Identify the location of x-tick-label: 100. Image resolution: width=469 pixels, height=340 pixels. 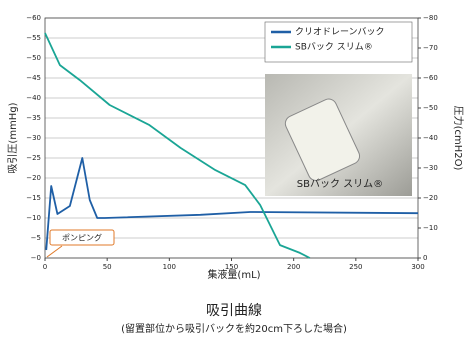
(169, 267).